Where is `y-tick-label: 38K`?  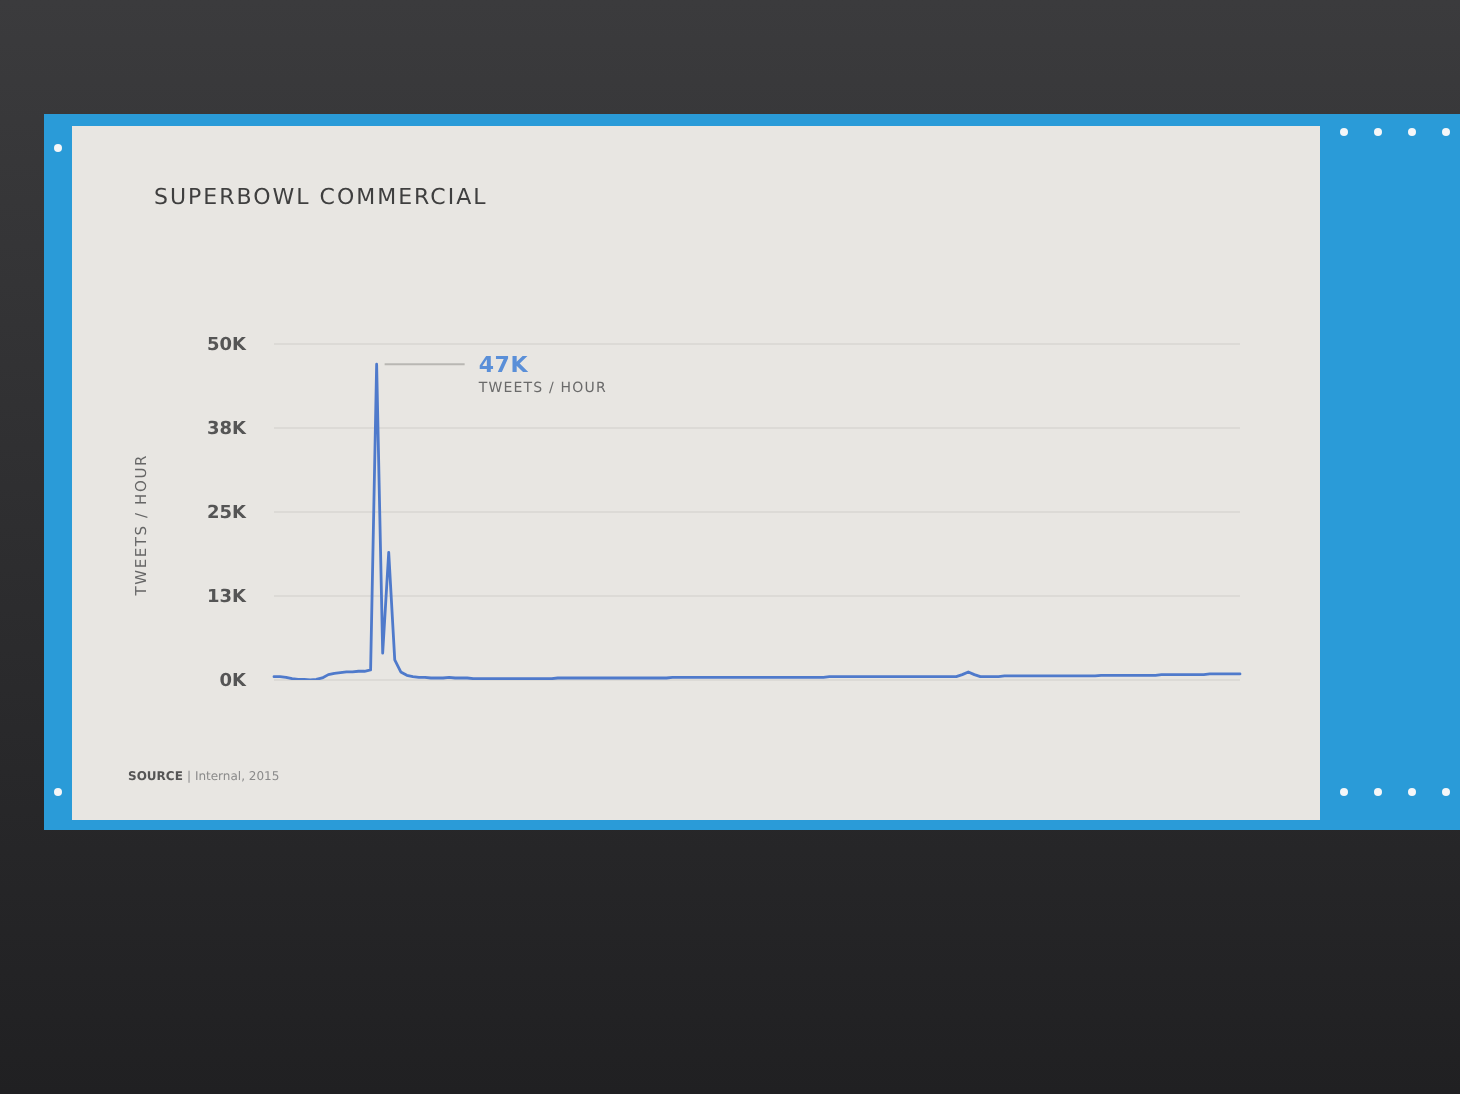
y-tick-label: 38K is located at coordinates (228, 430).